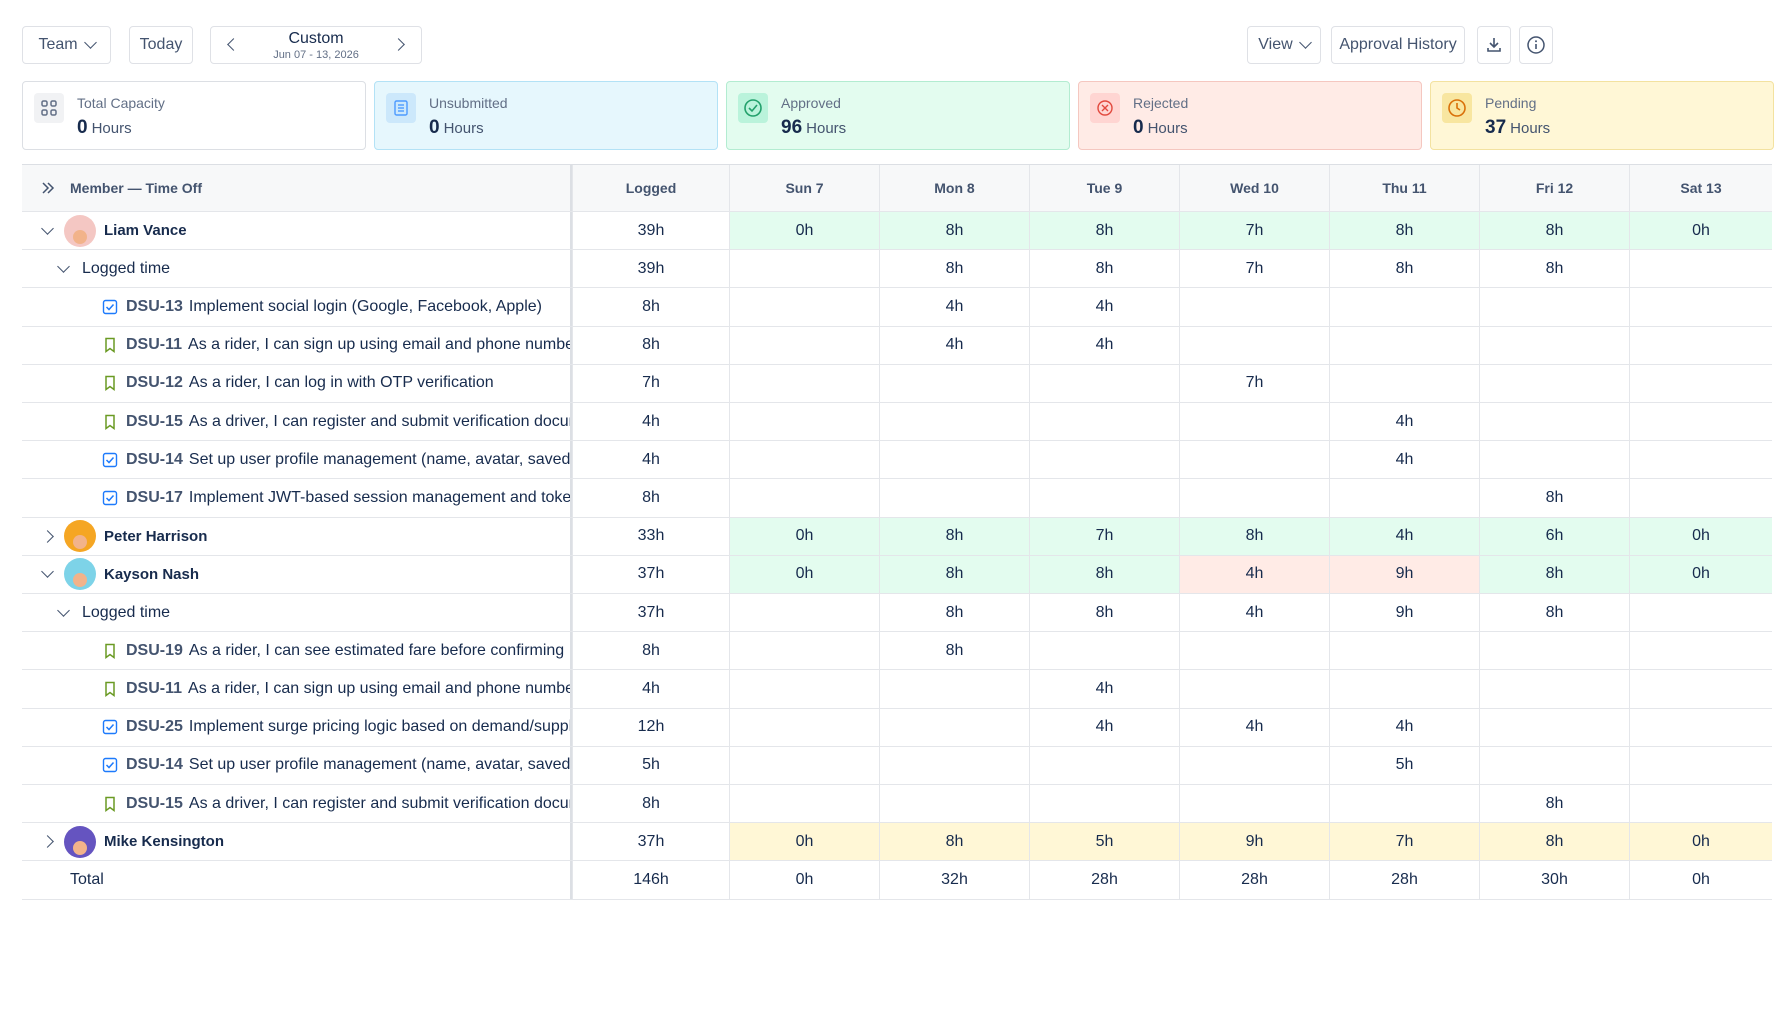  What do you see at coordinates (154, 383) in the screenshot?
I see `issue-key: DSU-12` at bounding box center [154, 383].